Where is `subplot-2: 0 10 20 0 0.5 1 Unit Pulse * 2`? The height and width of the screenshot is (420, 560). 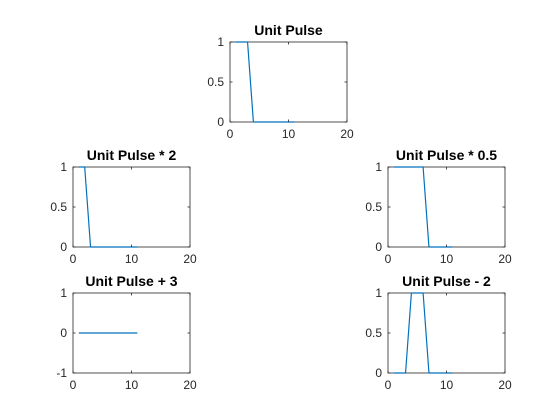 subplot-2: 0 10 20 0 0.5 1 Unit Pulse * 2 is located at coordinates (123, 206).